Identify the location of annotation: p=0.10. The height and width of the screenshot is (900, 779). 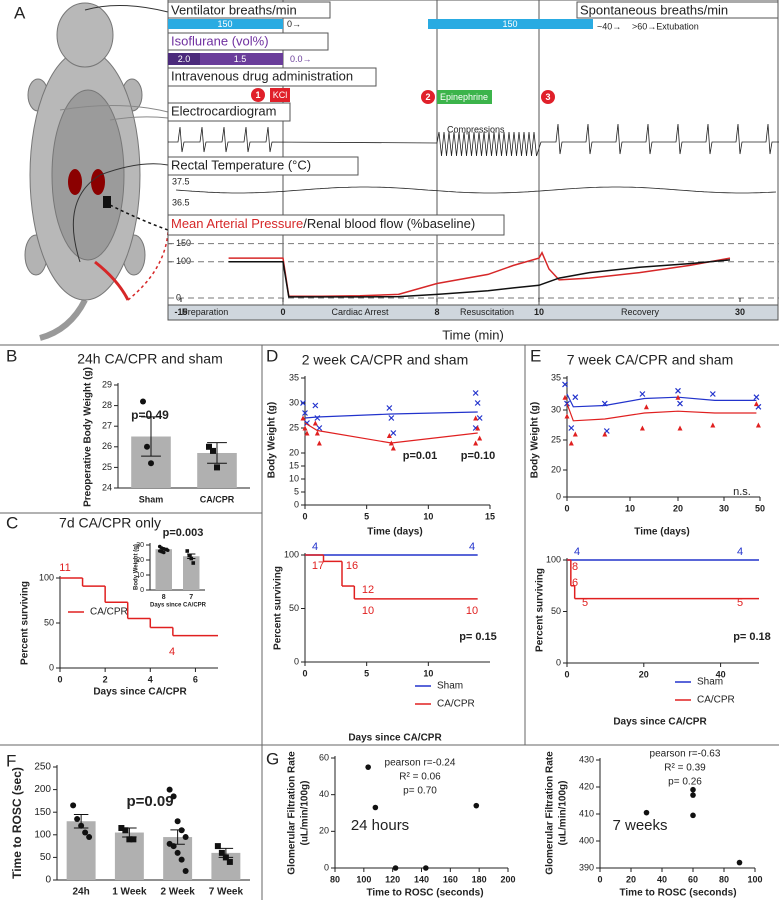
(478, 456).